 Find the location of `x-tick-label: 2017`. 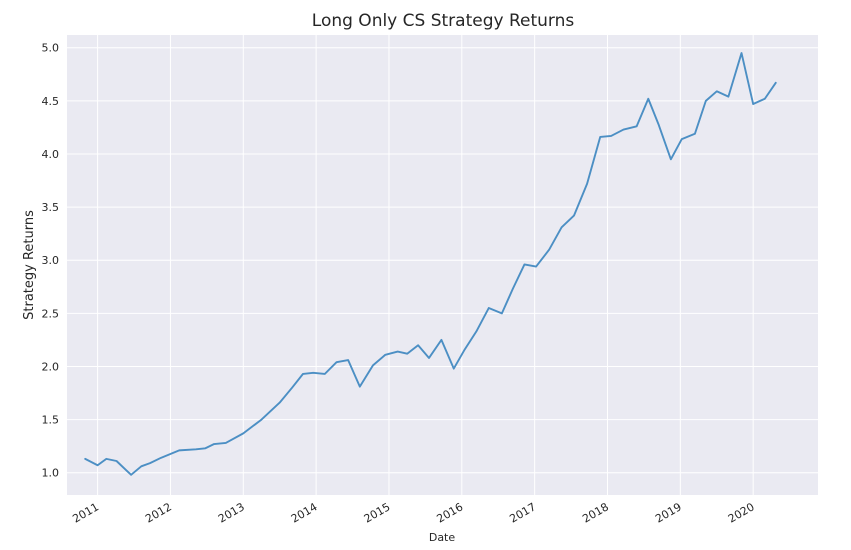

x-tick-label: 2017 is located at coordinates (522, 512).